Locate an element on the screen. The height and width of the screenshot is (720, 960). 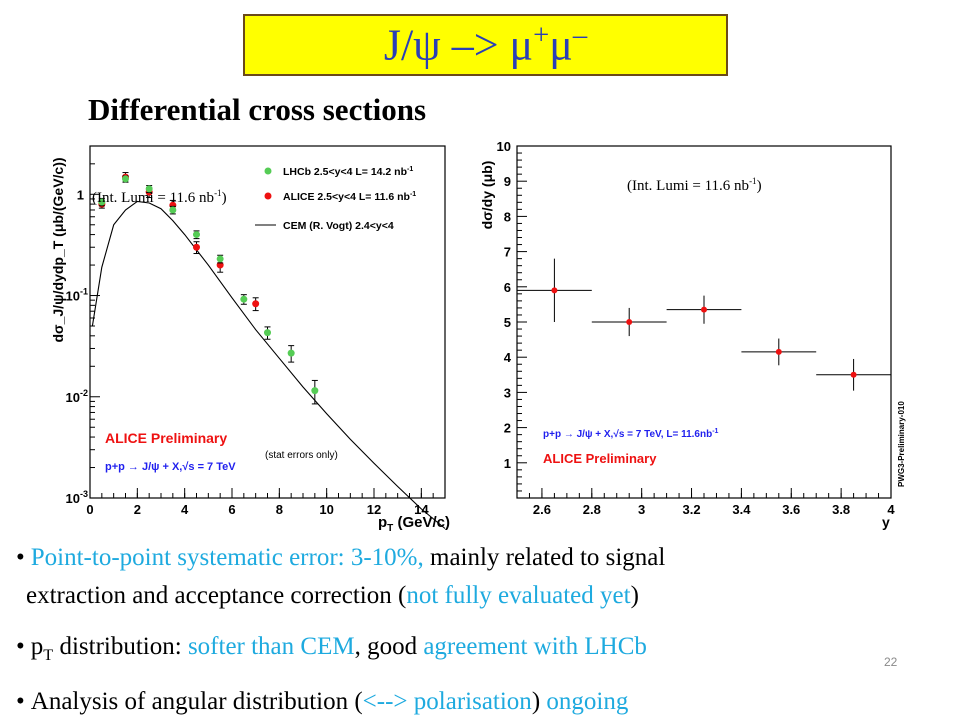
legend-lhcb-text: LHCb 2.5<y<4 L= 14.2 nb-1 is located at coordinates (348, 172).